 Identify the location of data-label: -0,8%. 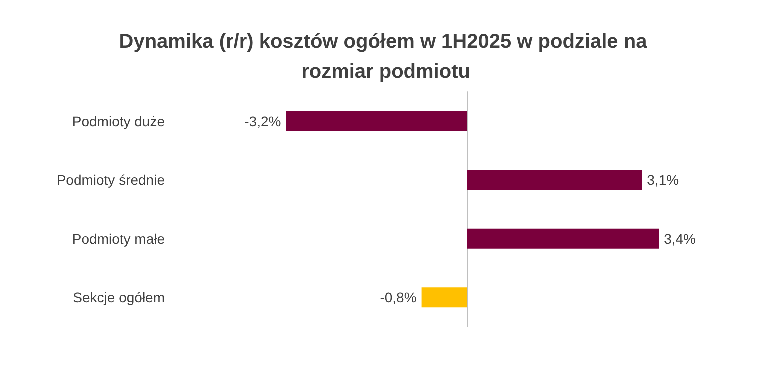
(398, 298).